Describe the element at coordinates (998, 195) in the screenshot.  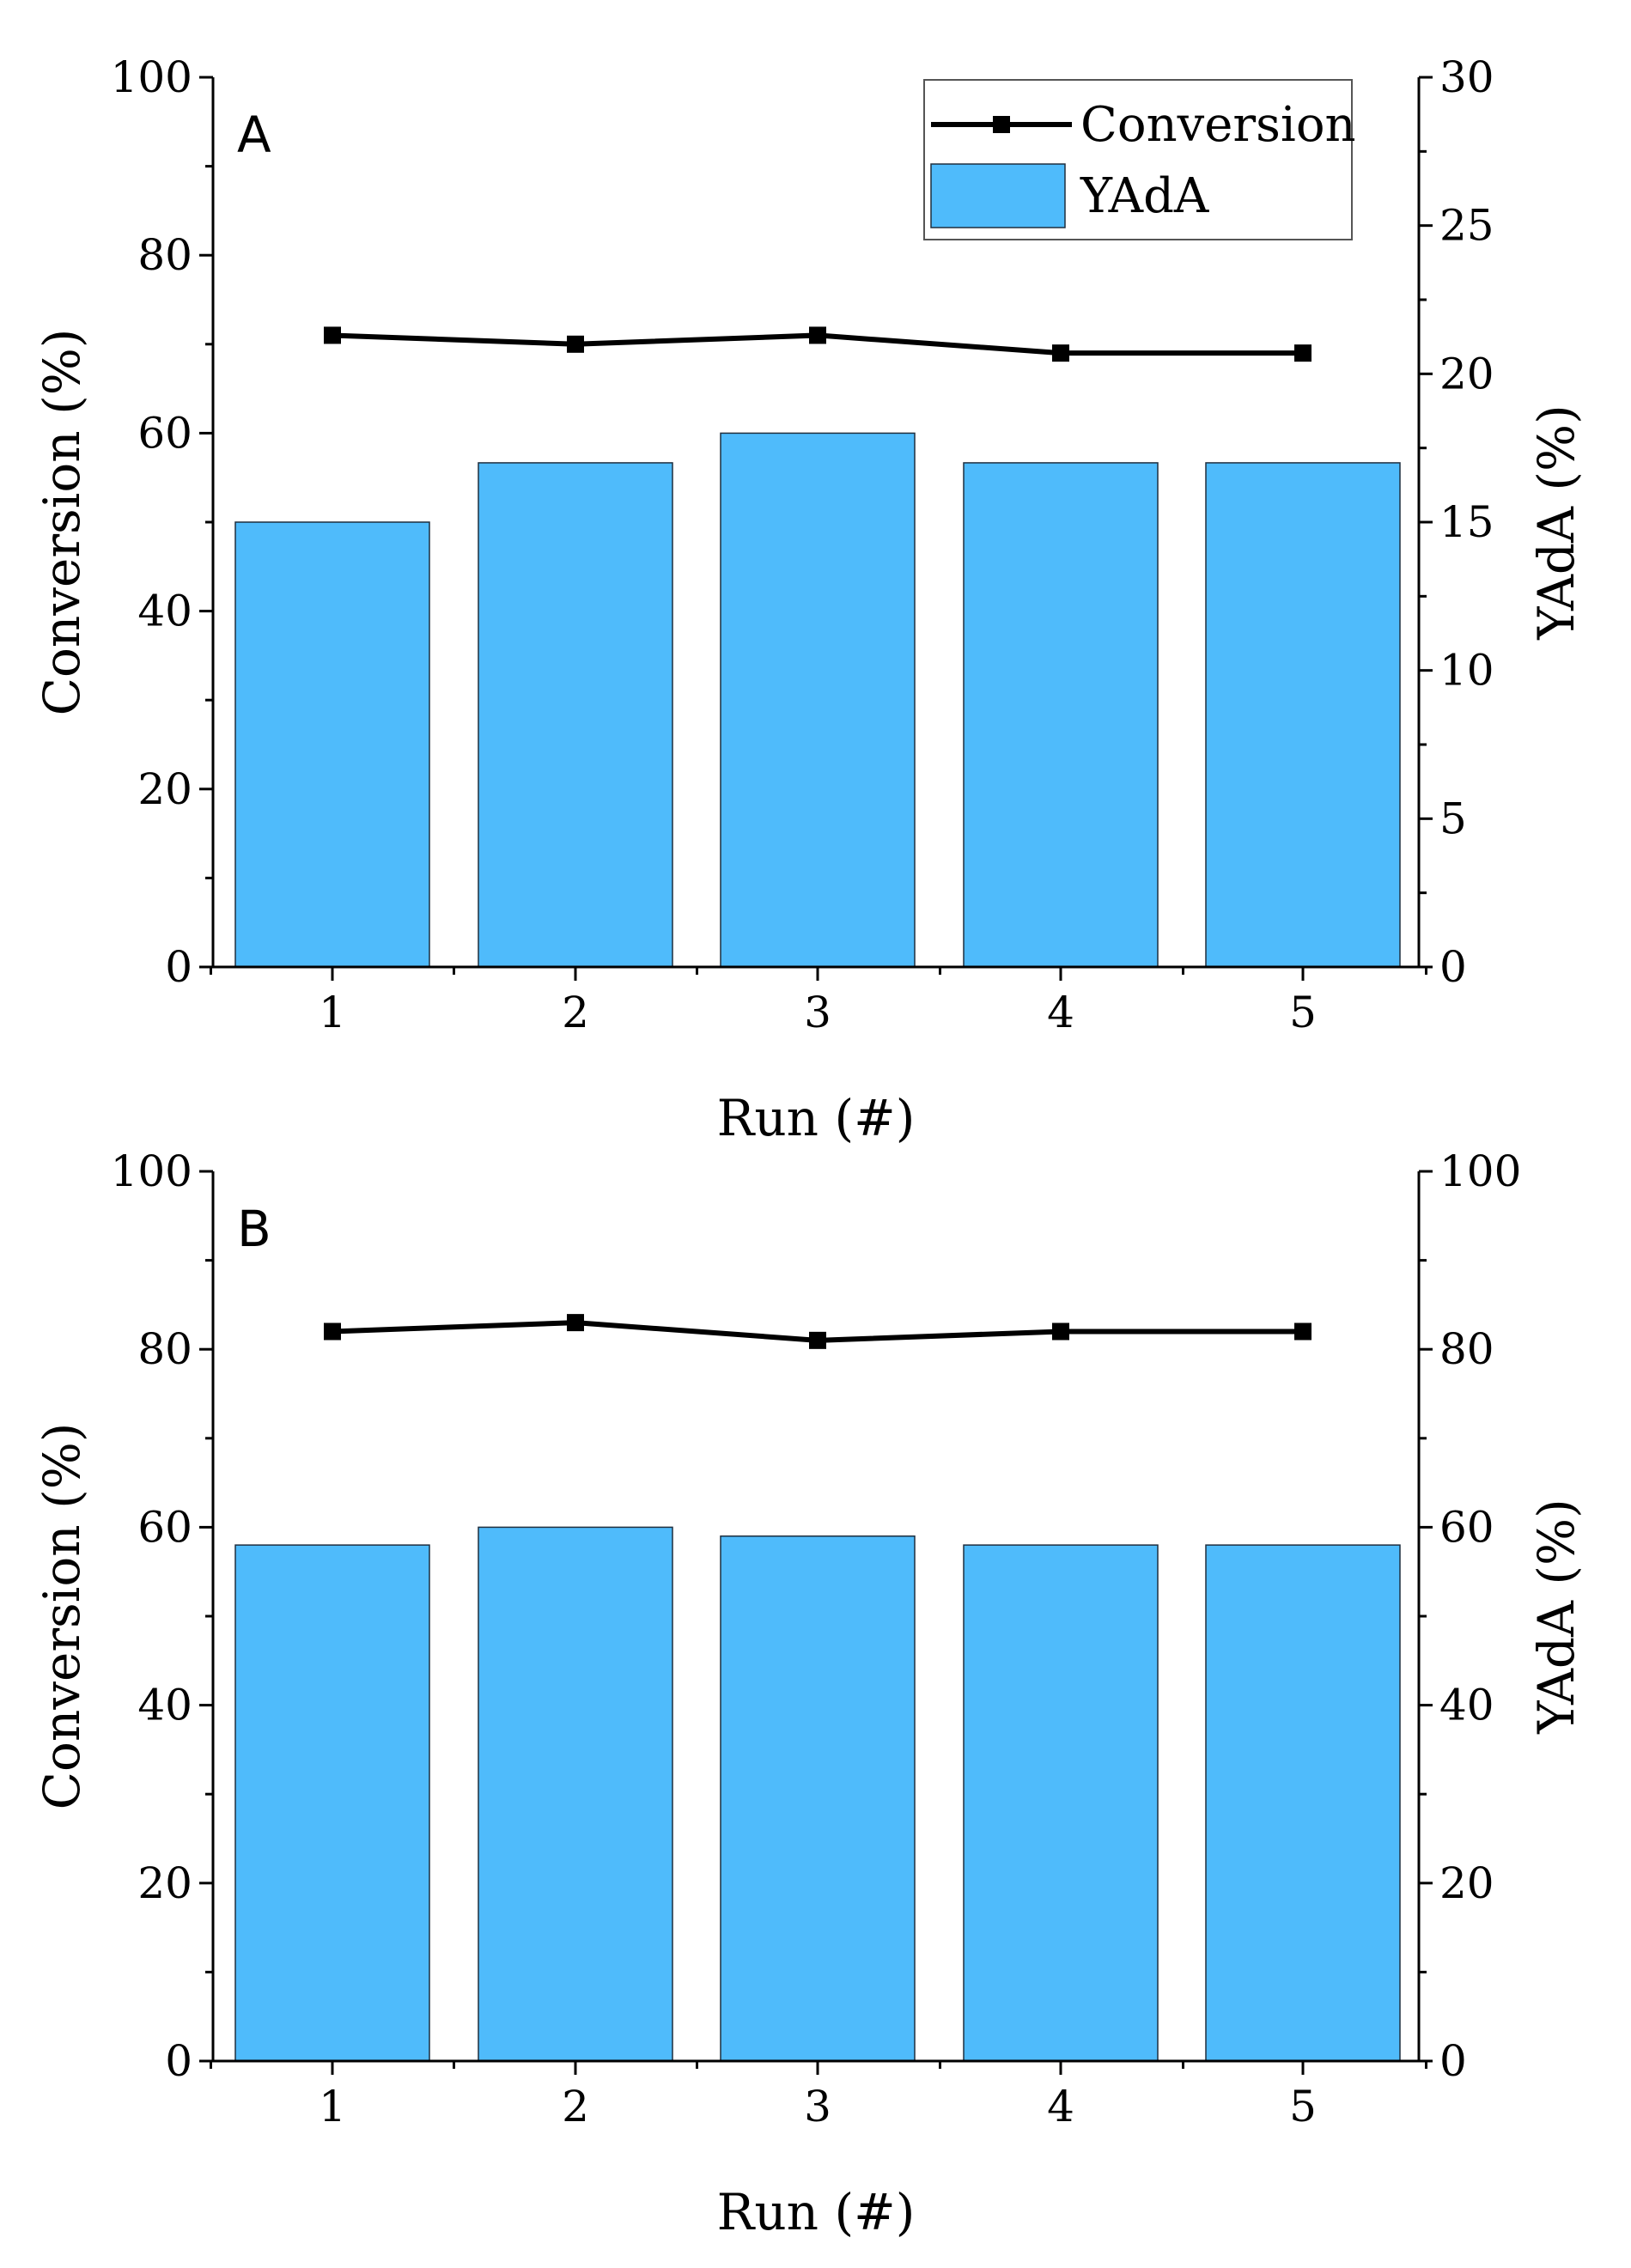
I see `legend-bar-swatch` at that location.